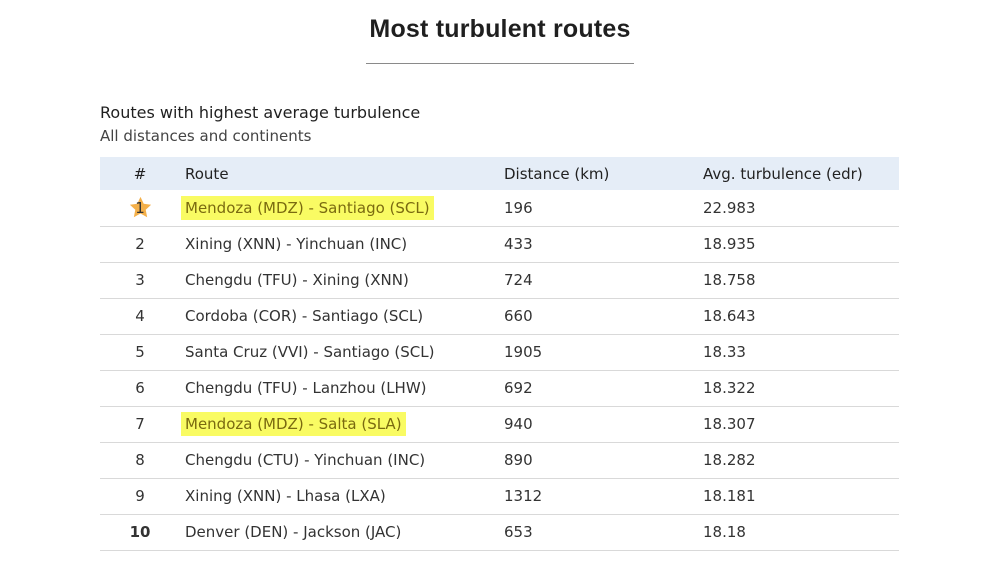  What do you see at coordinates (307, 207) in the screenshot?
I see `highlighted-route-name: Mendoza (MDZ) - Santiago (SCL)` at bounding box center [307, 207].